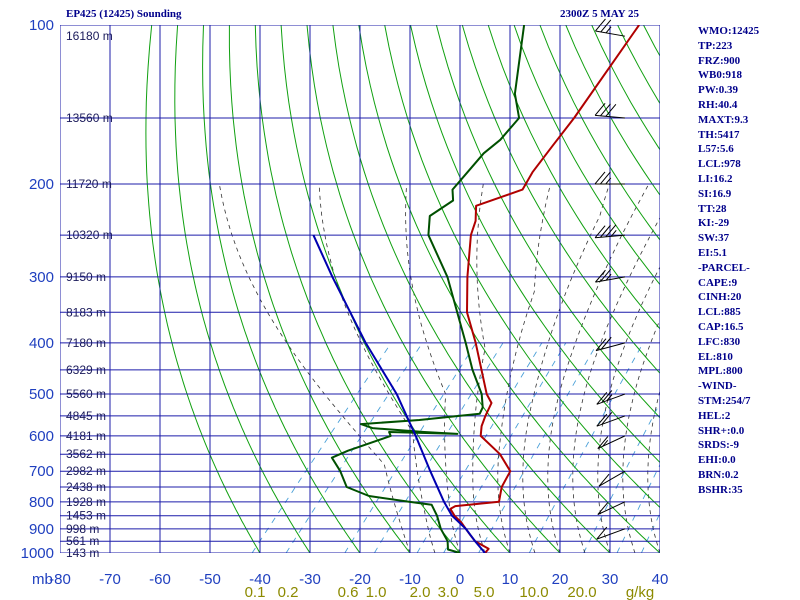  Describe the element at coordinates (560, 579) in the screenshot. I see `temperature-tick: 20` at that location.